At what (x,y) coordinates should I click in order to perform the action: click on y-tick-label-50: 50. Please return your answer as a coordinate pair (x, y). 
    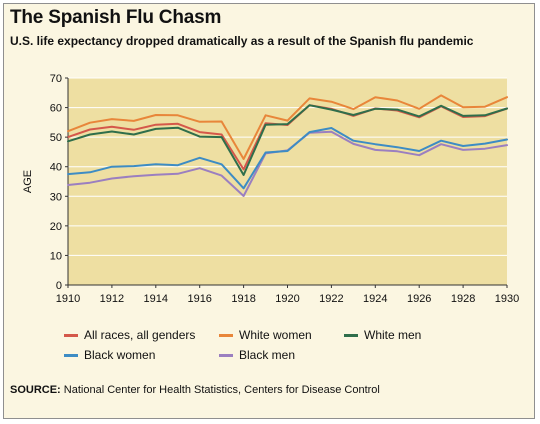
    Looking at the image, I should click on (56, 138).